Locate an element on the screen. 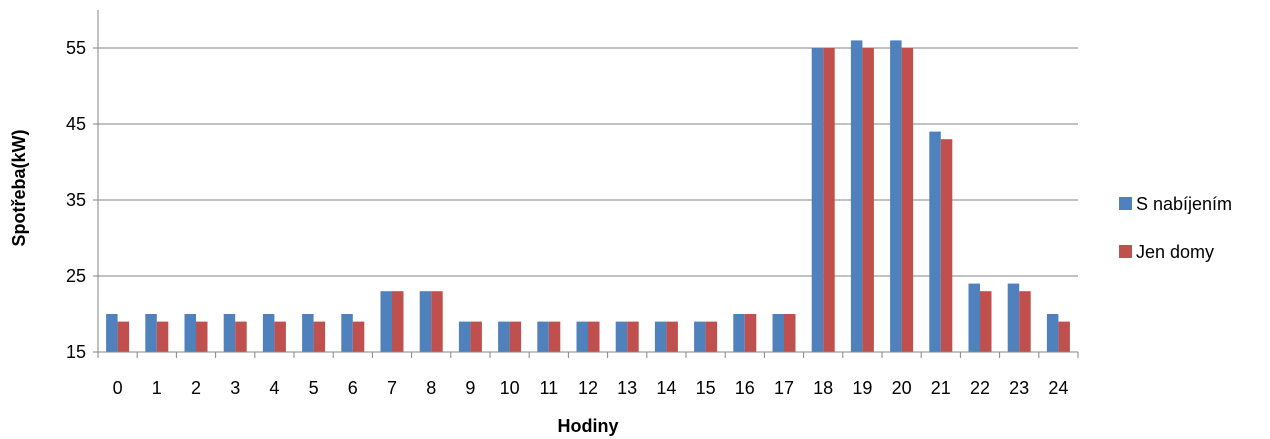 Image resolution: width=1270 pixels, height=439 pixels. x-tick-label: 8 is located at coordinates (431, 388).